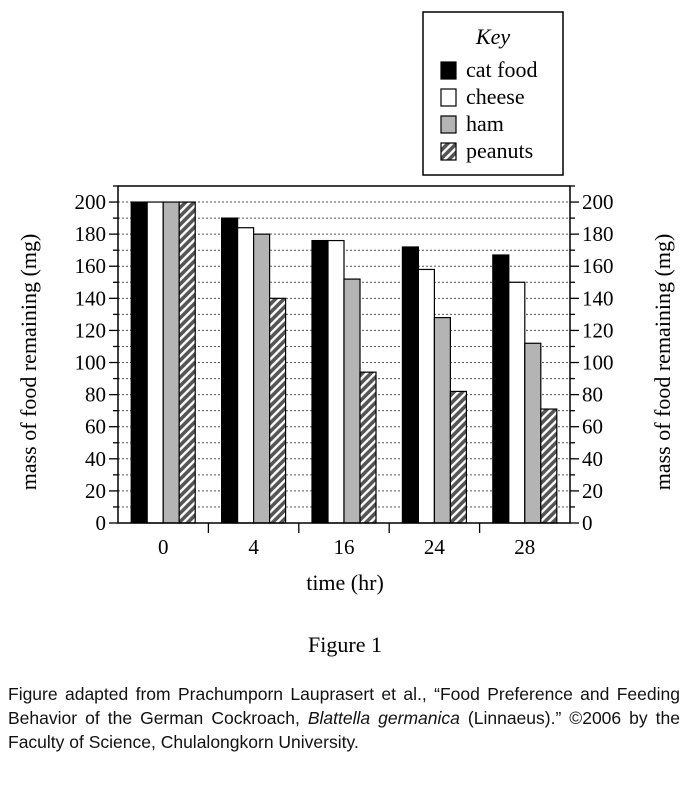  Describe the element at coordinates (448, 151) in the screenshot. I see `legend-swatch-peanuts` at that location.